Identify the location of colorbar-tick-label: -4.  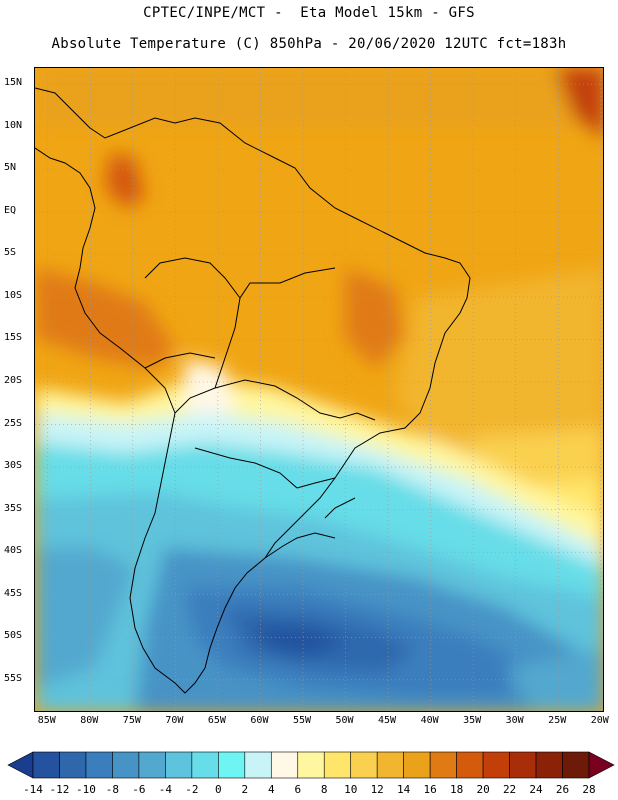
(165, 789).